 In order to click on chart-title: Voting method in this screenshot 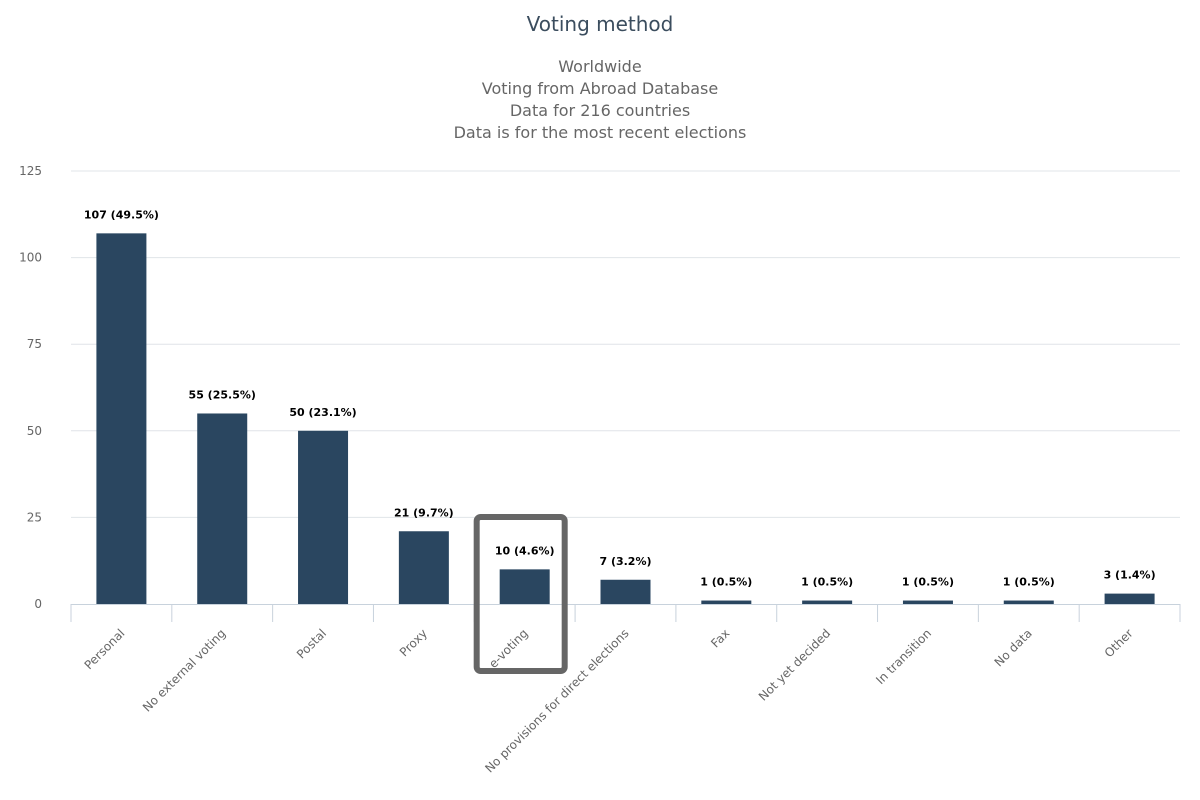, I will do `click(600, 24)`.